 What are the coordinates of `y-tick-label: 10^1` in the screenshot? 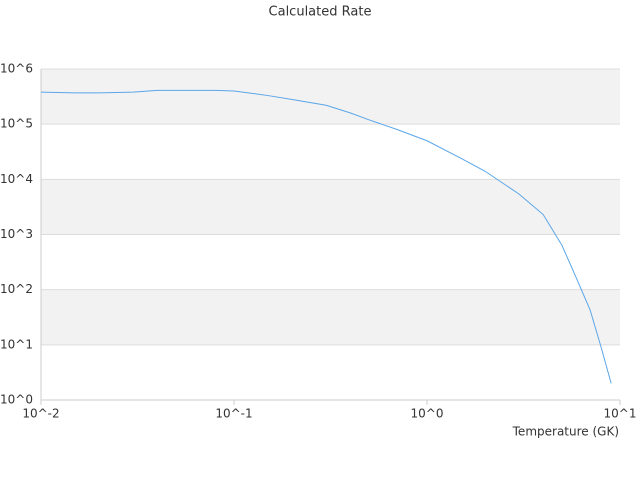 It's located at (16, 344).